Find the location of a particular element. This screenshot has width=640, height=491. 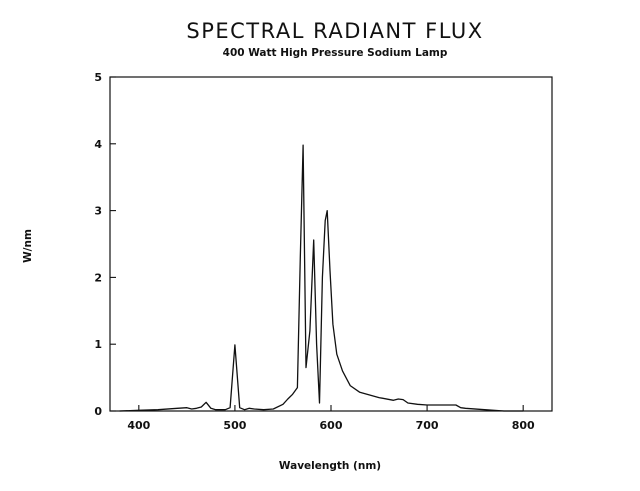

chart-subtitle: 400 Watt High Pressure Sodium Lamp is located at coordinates (335, 53).